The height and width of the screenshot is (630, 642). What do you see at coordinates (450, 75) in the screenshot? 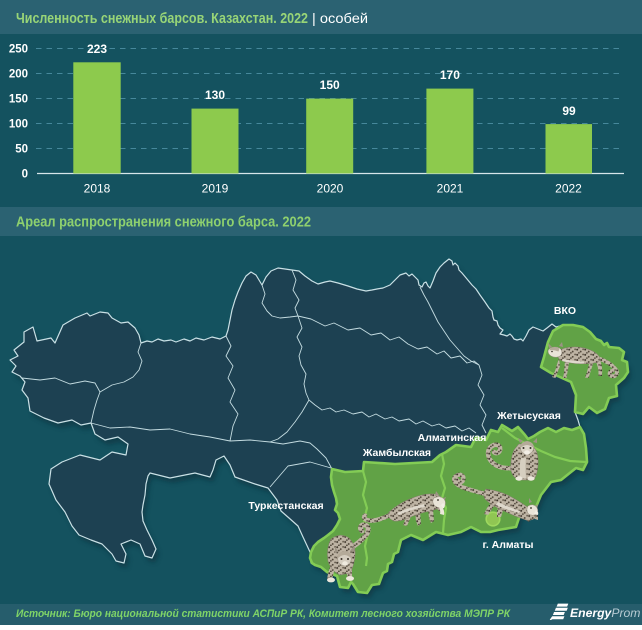
I see `svg-text: 170` at bounding box center [450, 75].